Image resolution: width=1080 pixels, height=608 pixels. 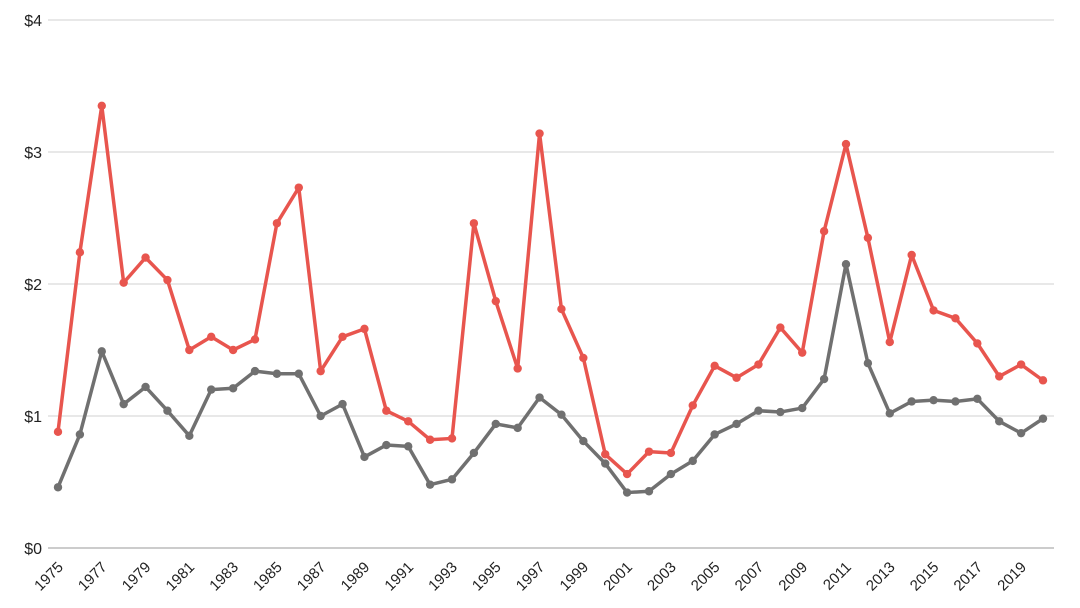 I want to click on x-tick-label: 1981, so click(x=181, y=577).